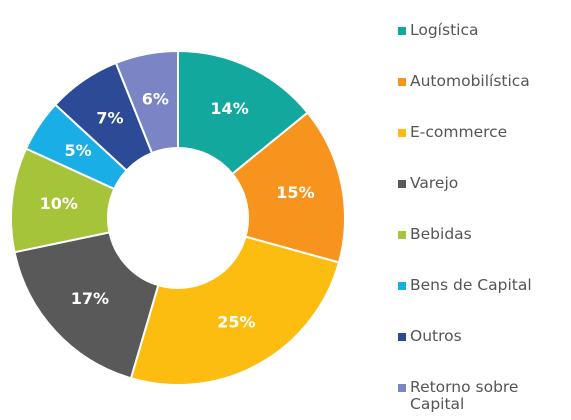  I want to click on legend-label: Bebidas, so click(441, 234).